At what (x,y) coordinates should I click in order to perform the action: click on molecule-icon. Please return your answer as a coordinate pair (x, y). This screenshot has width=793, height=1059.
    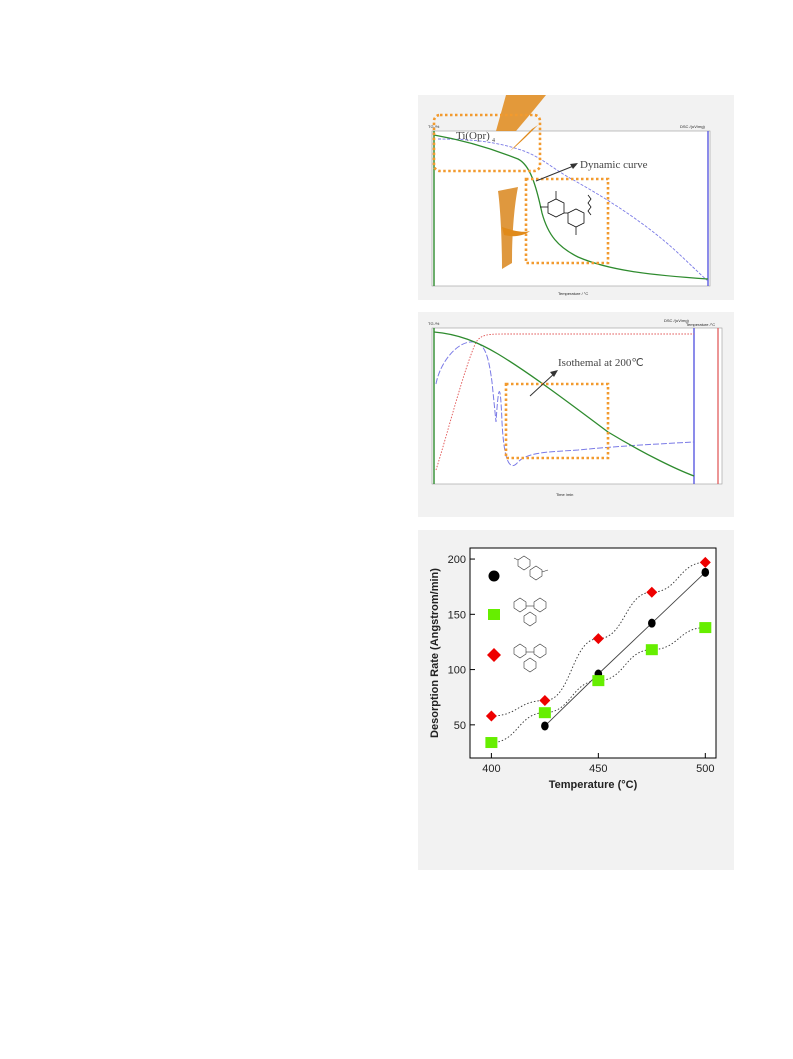
    Looking at the image, I should click on (566, 213).